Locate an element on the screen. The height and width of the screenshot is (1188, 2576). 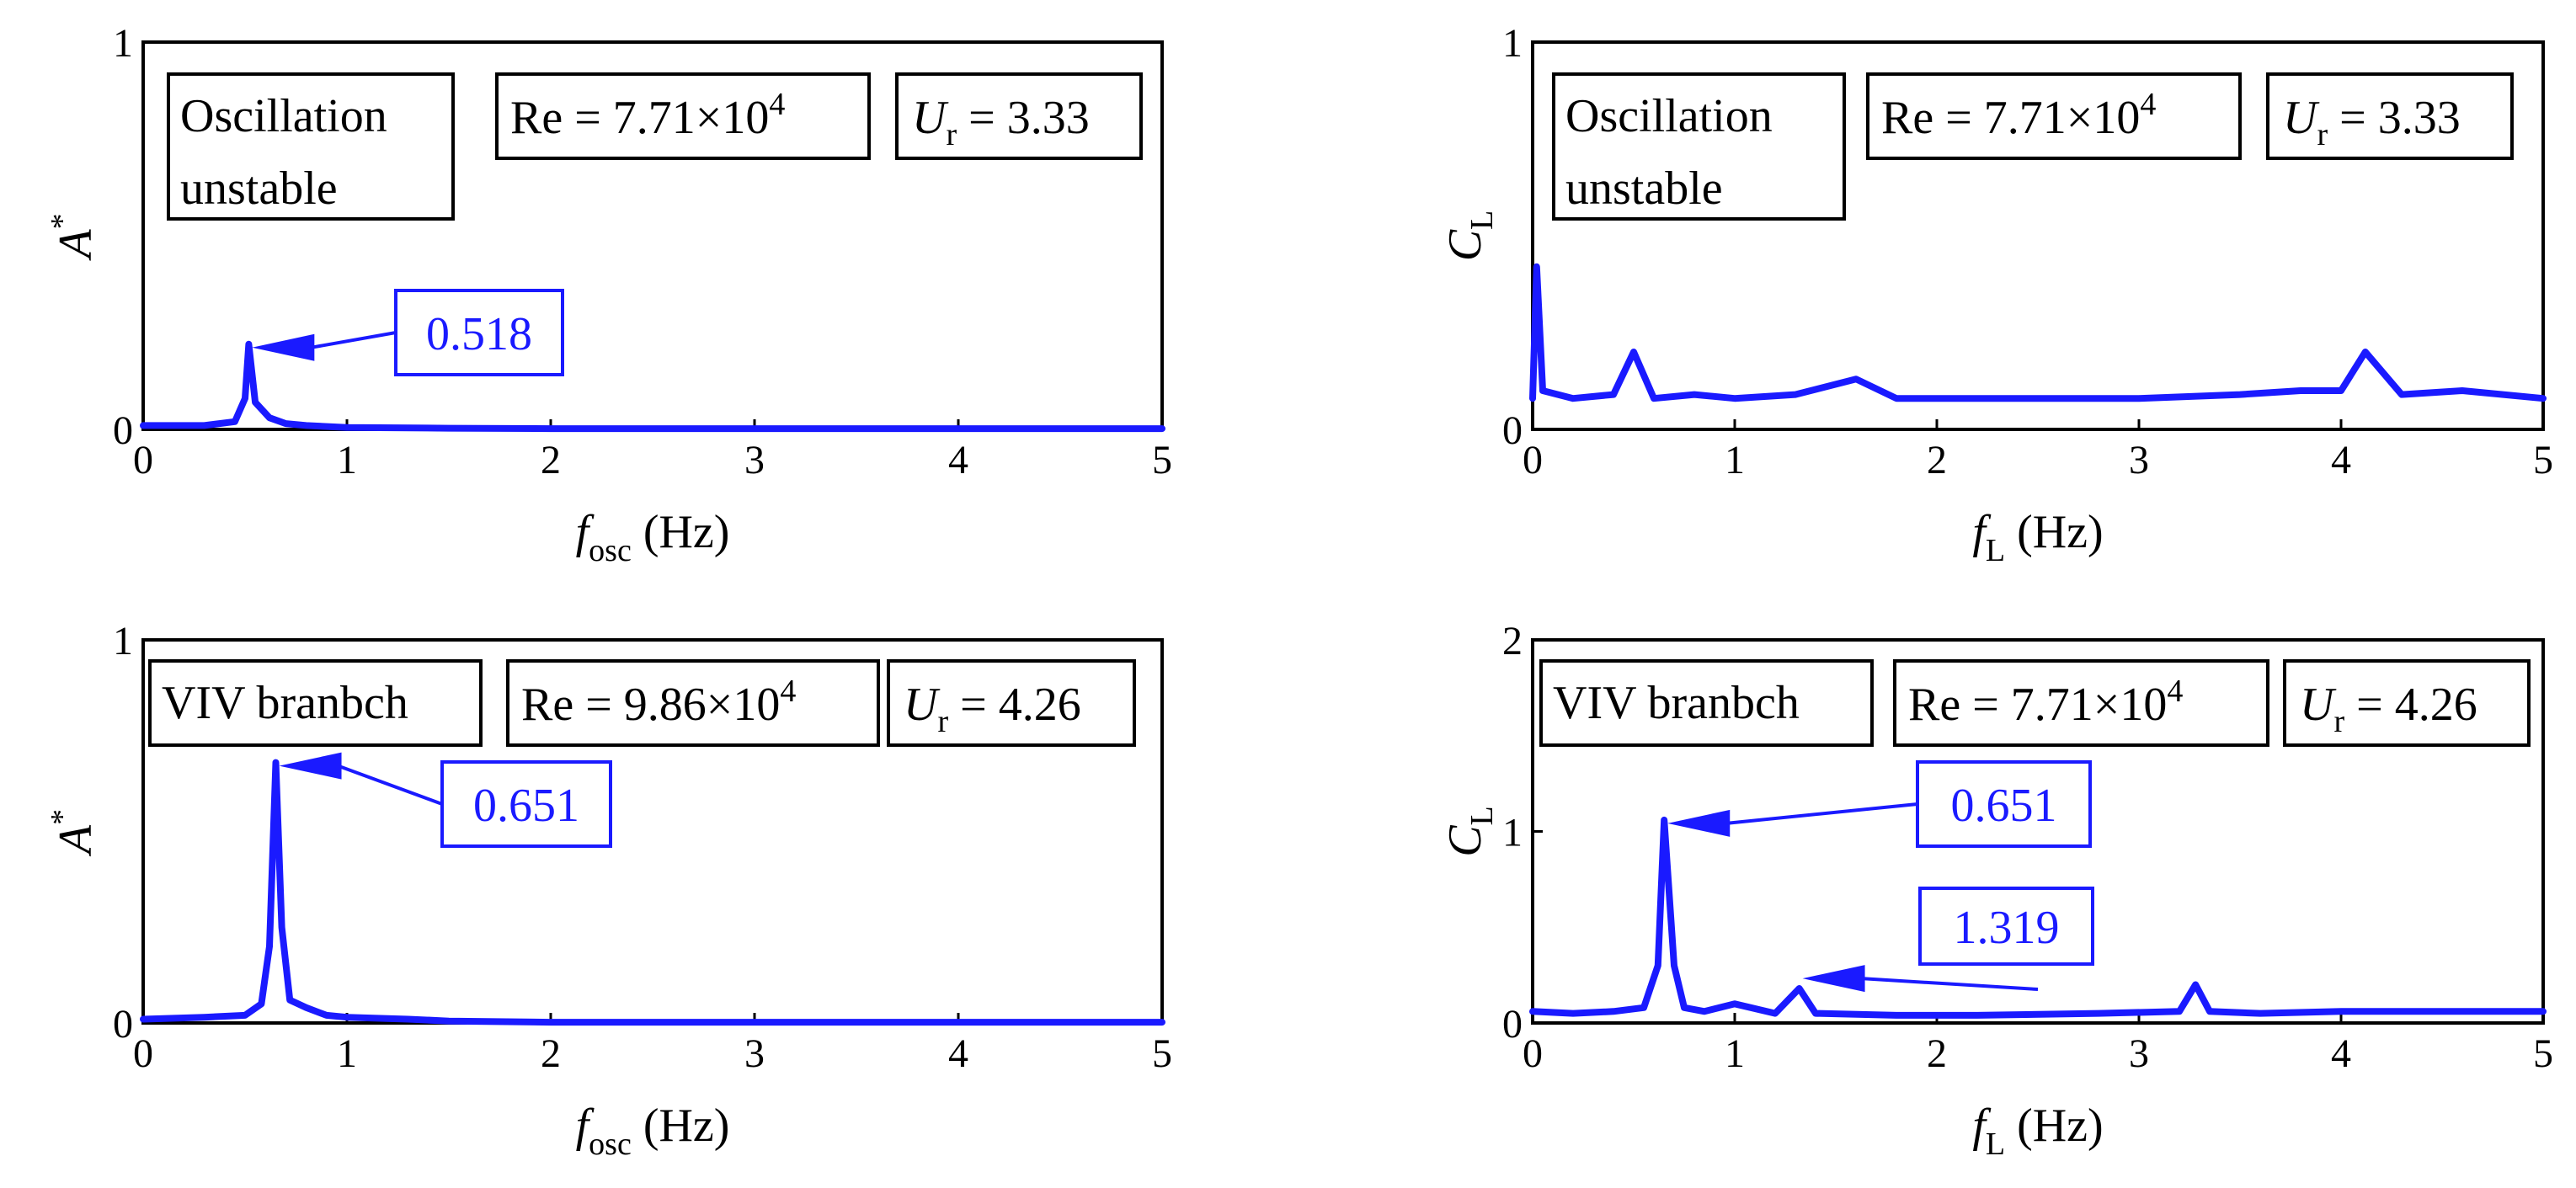
peak-annotation: 1.319 is located at coordinates (1948, 940).